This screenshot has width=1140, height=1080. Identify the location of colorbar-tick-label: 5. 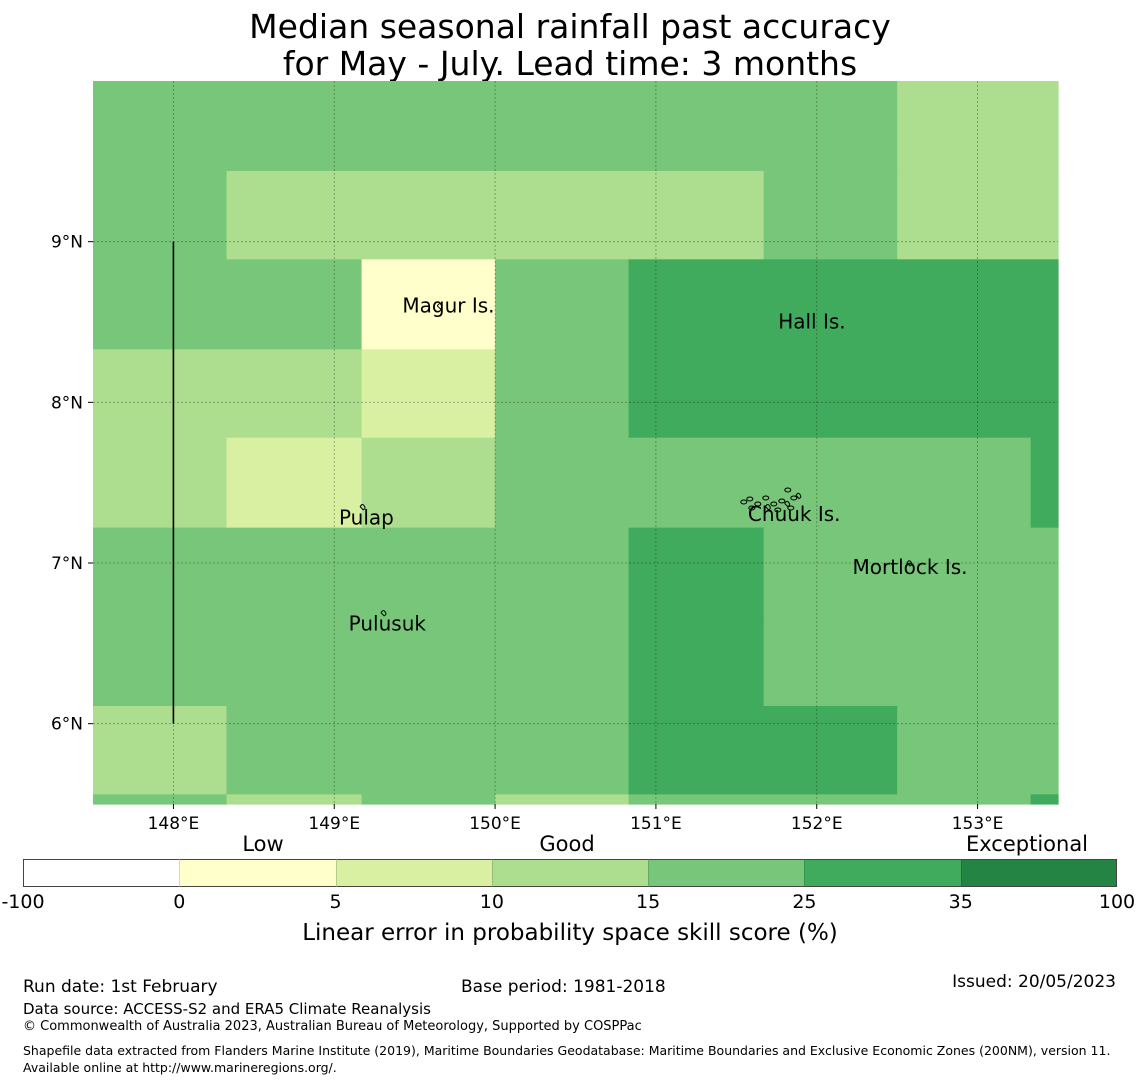
(335, 902).